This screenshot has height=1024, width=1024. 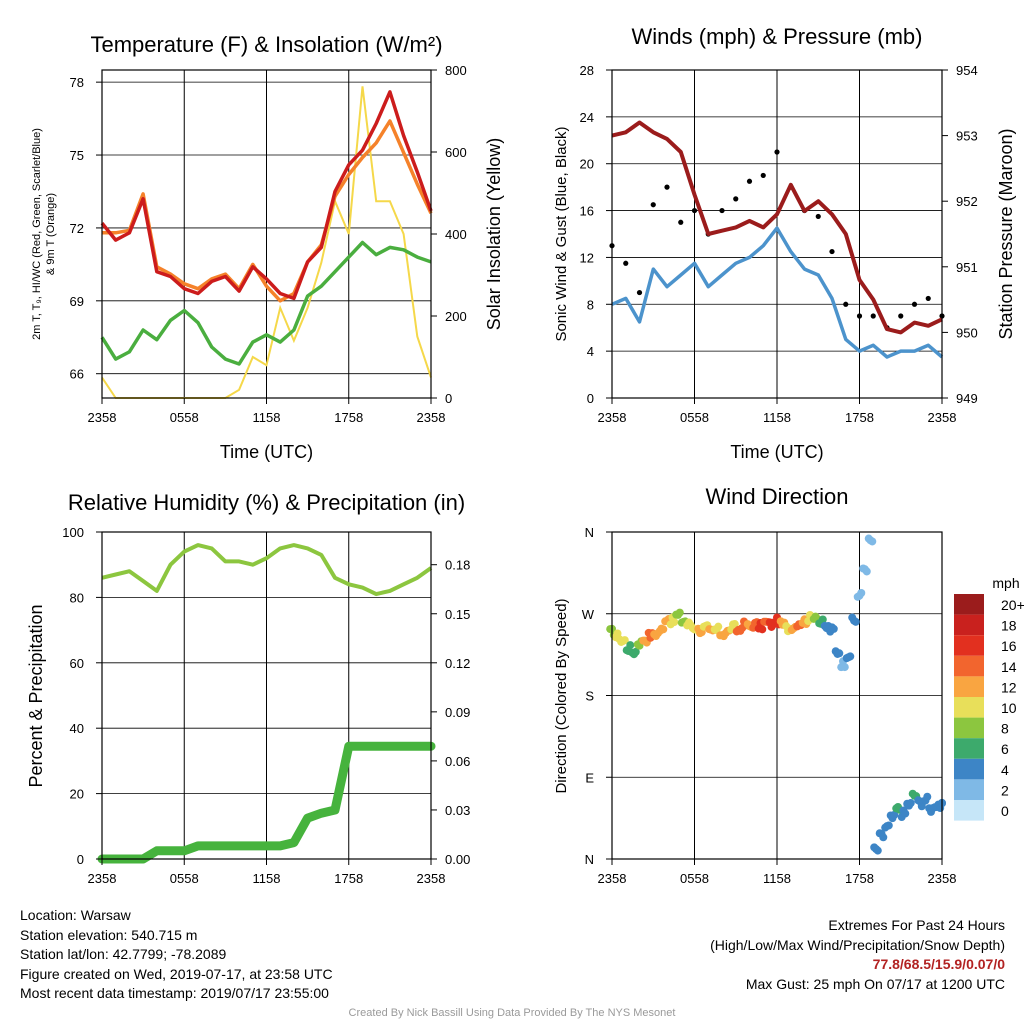 What do you see at coordinates (457, 810) in the screenshot?
I see `y2-tick-label: 0.03` at bounding box center [457, 810].